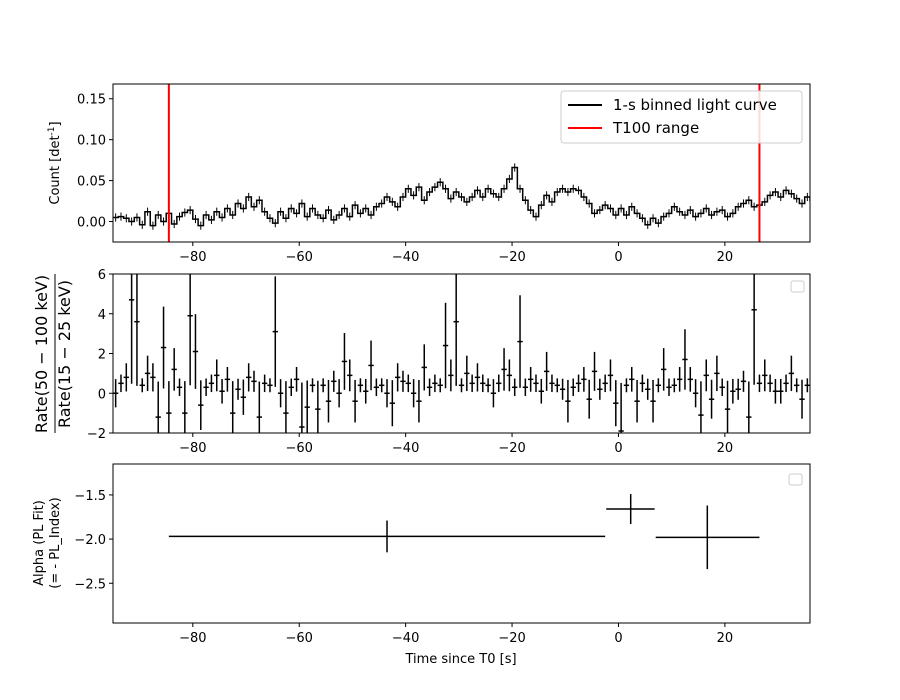 This screenshot has height=700, width=900. What do you see at coordinates (41, 354) in the screenshot?
I see `ylabel-numerator: Rate(50 − 100 keV)` at bounding box center [41, 354].